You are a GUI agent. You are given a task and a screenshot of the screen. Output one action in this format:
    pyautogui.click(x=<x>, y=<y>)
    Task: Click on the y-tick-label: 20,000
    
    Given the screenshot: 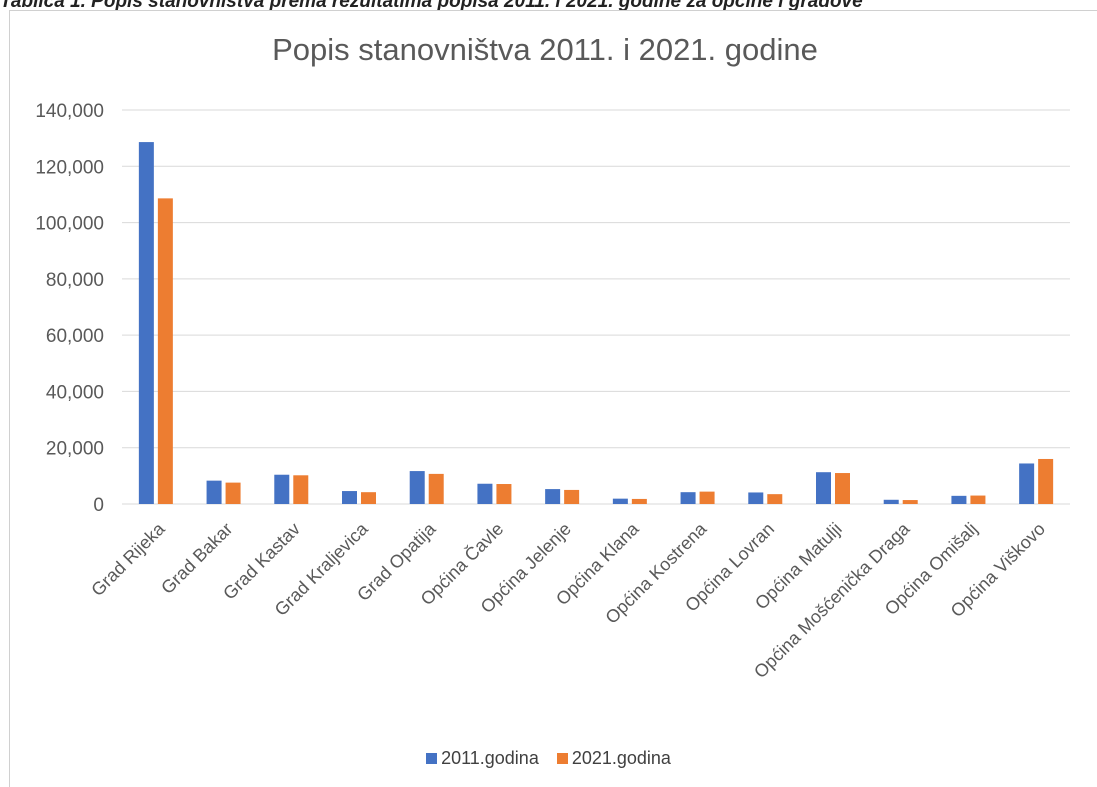 What is the action you would take?
    pyautogui.click(x=75, y=449)
    